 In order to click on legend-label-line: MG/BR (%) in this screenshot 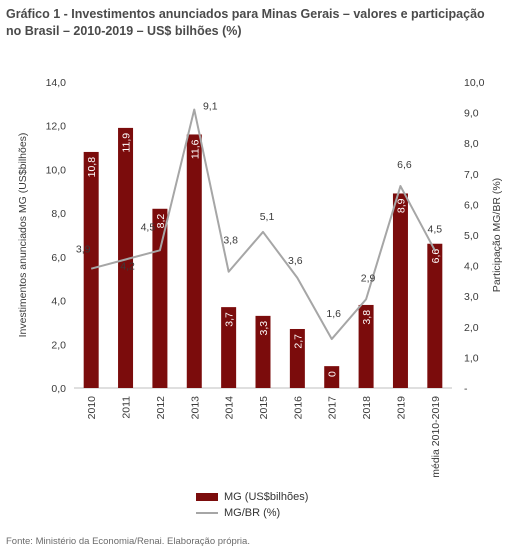, I will do `click(252, 513)`.